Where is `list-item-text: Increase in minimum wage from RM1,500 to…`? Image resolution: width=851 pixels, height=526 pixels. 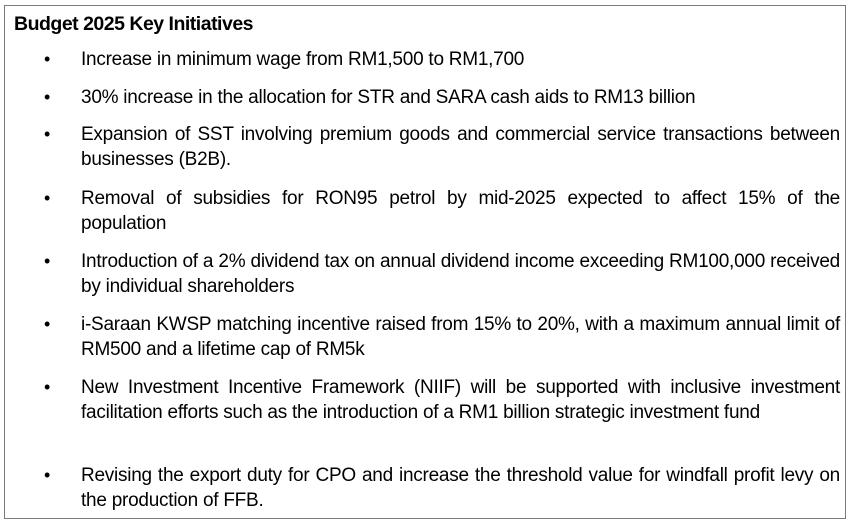
list-item-text: Increase in minimum wage from RM1,500 to… is located at coordinates (303, 59).